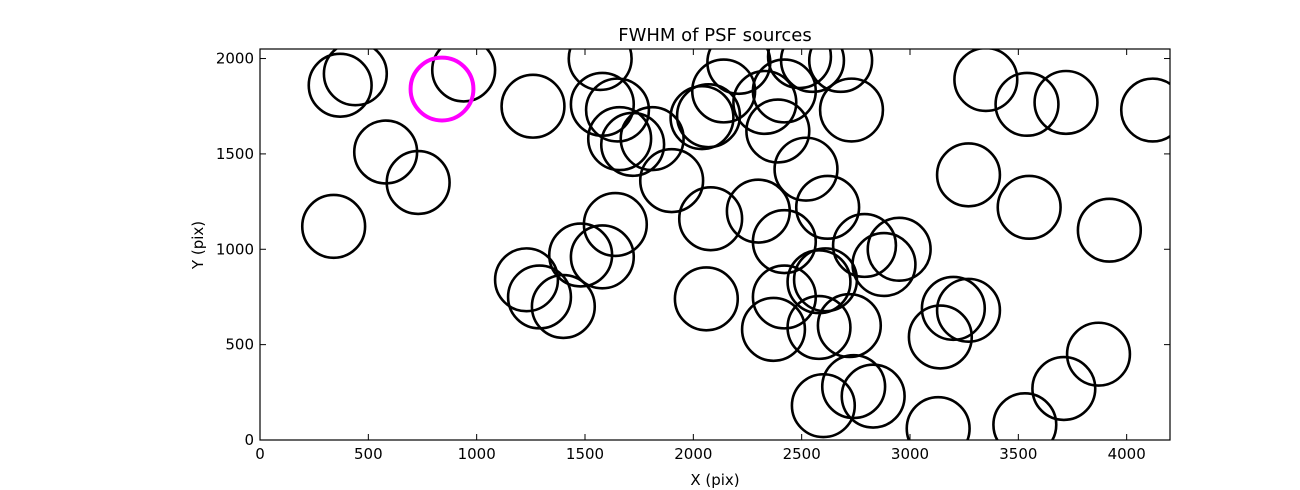 The image size is (1300, 490). I want to click on highlighted-source-marker, so click(442, 89).